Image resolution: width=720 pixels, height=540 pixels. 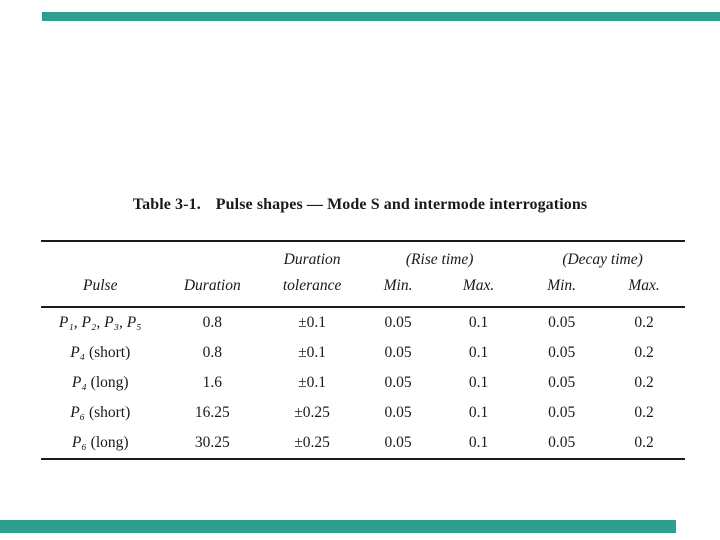 I want to click on duration-cell: 1.6, so click(x=212, y=382).